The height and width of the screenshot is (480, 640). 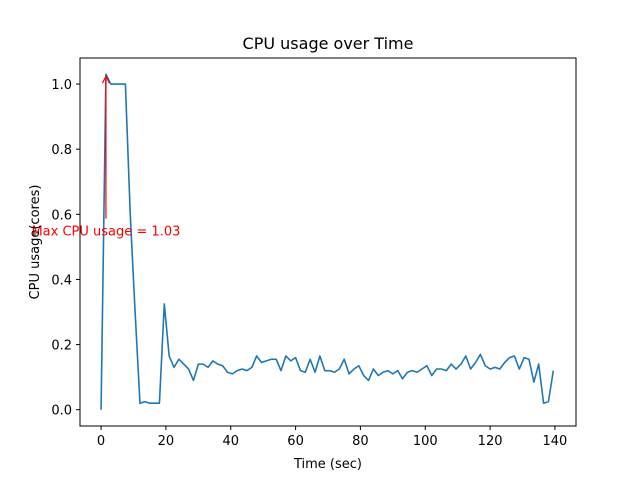 I want to click on x-tick-label: 40, so click(x=230, y=441).